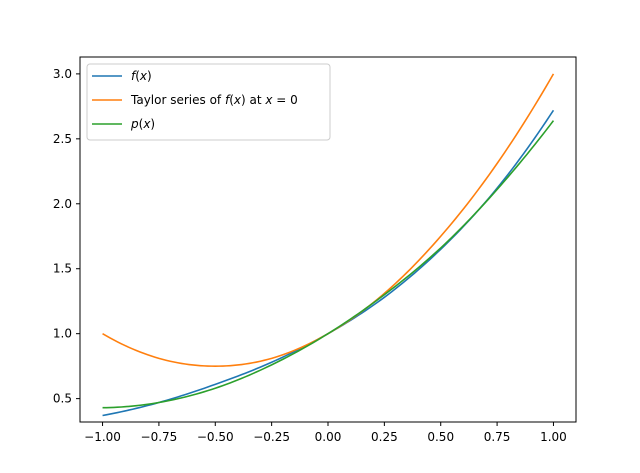 Image resolution: width=640 pixels, height=473 pixels. What do you see at coordinates (328, 437) in the screenshot?
I see `x-tick-label: 0.00` at bounding box center [328, 437].